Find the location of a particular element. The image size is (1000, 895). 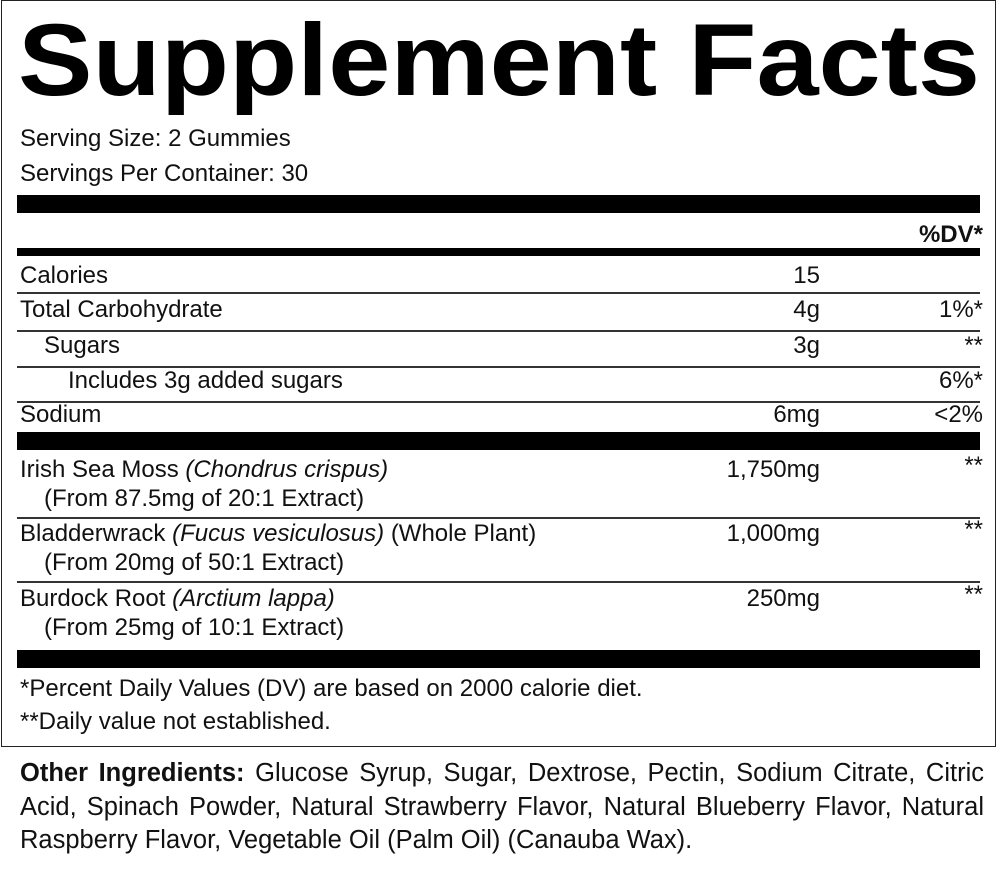

botanical-latin: (Chondrus crispus) is located at coordinates (287, 469).